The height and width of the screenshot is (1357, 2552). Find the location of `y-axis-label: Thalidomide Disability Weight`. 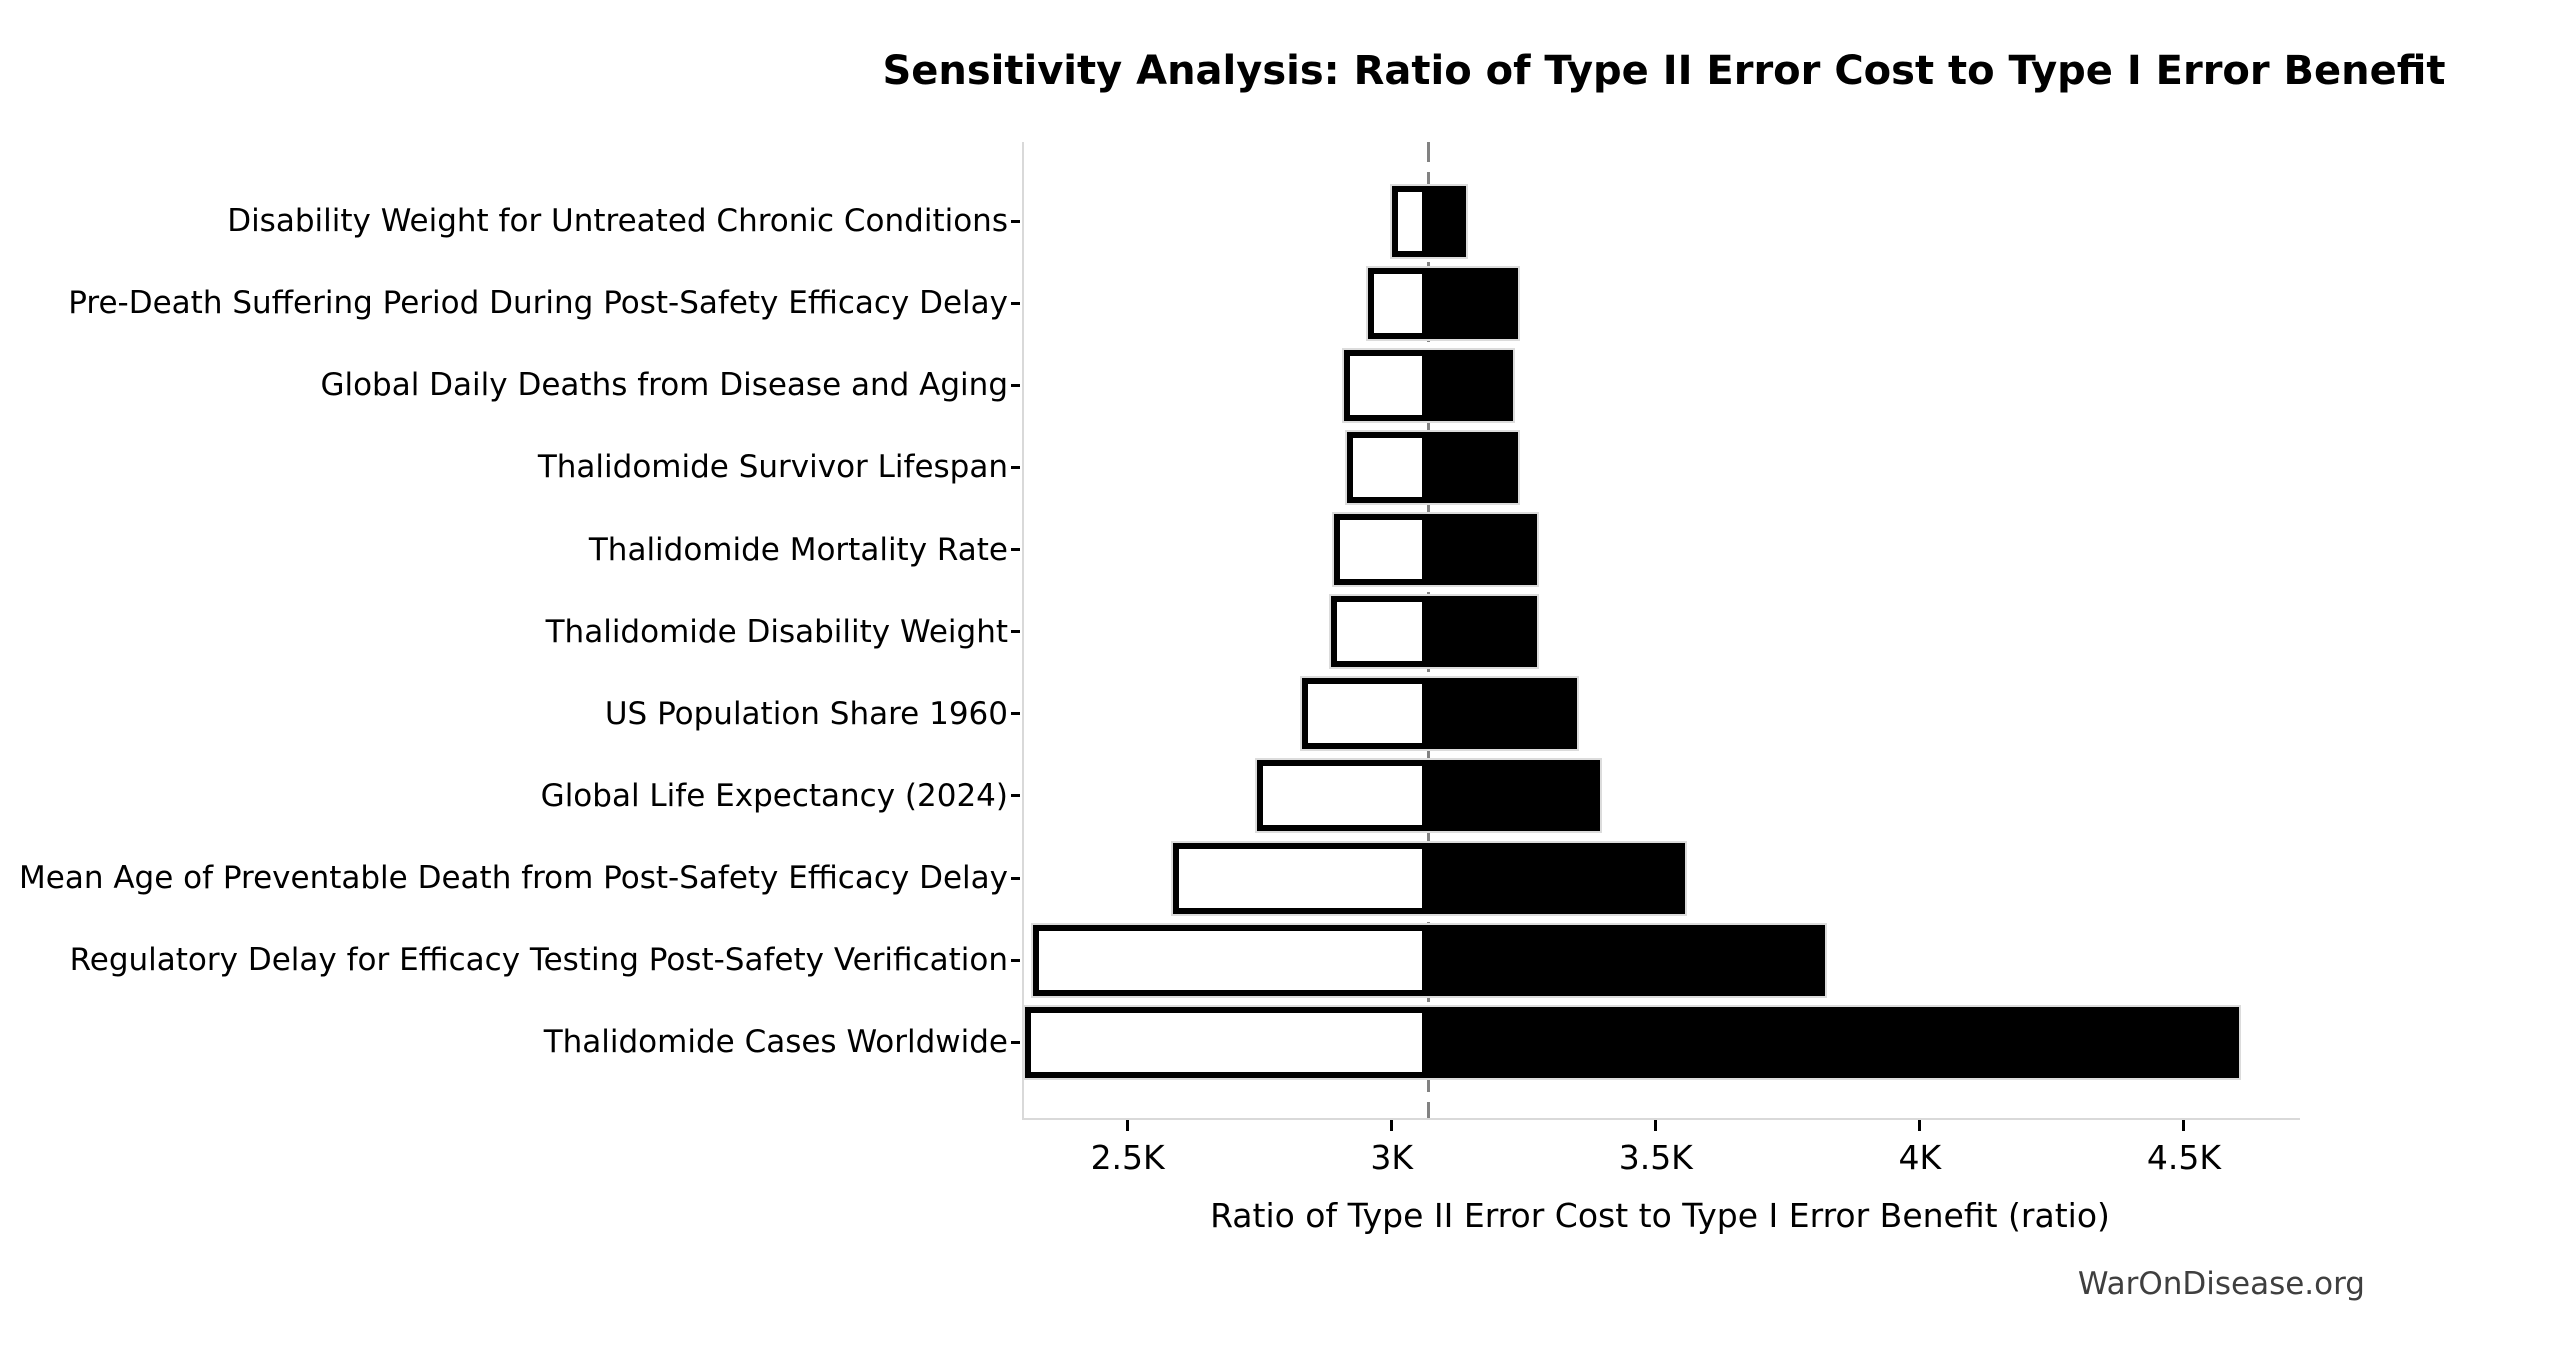

y-axis-label: Thalidomide Disability Weight is located at coordinates (776, 631).